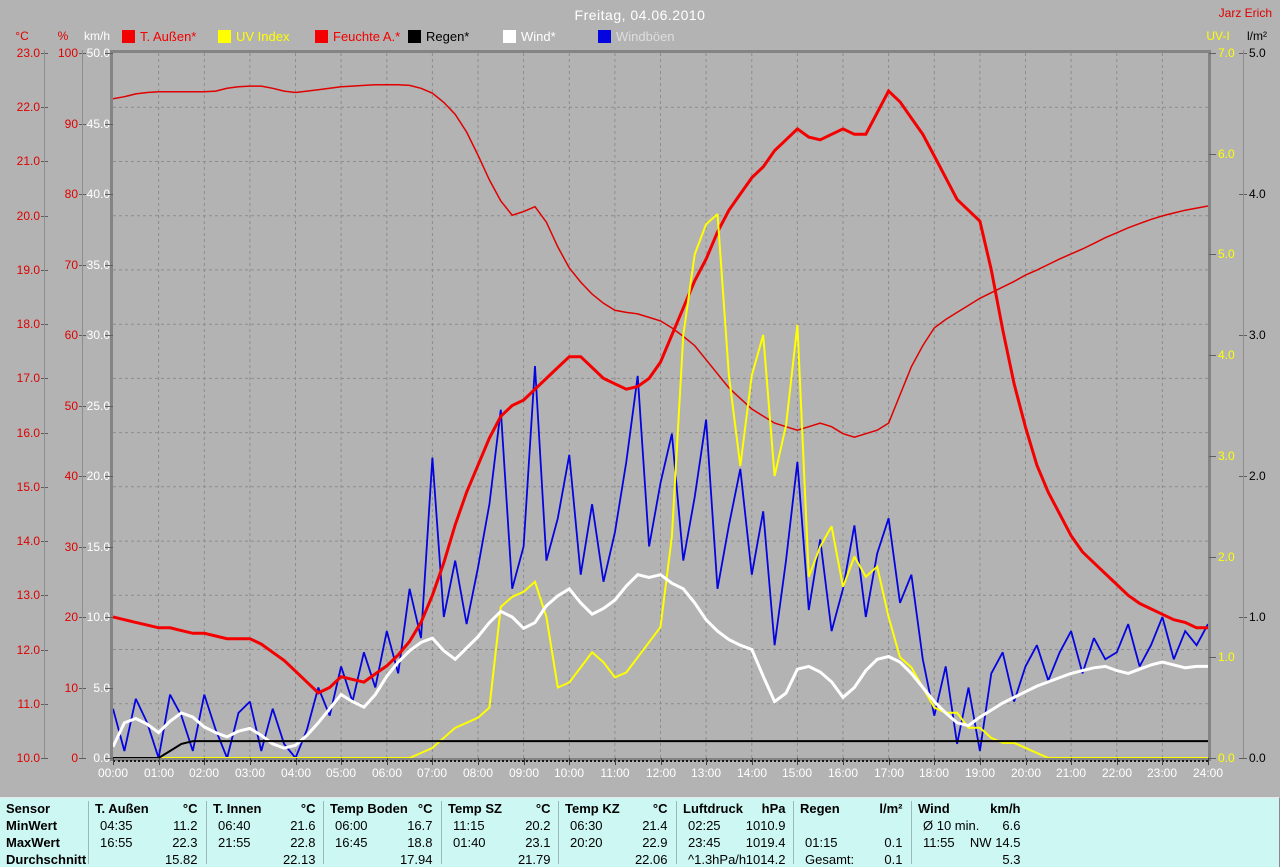 The height and width of the screenshot is (867, 1280). Describe the element at coordinates (592, 808) in the screenshot. I see `table-col-name: Temp KZ` at that location.